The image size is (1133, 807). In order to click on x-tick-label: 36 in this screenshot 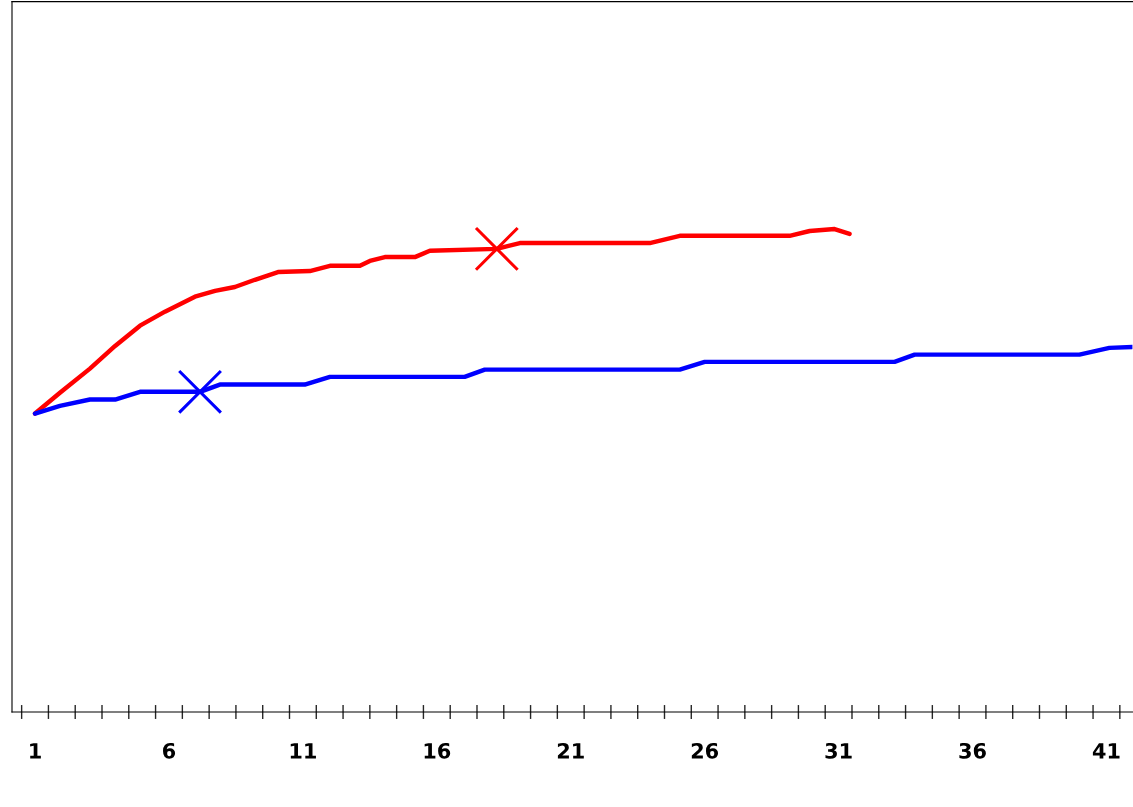, I will do `click(972, 750)`.